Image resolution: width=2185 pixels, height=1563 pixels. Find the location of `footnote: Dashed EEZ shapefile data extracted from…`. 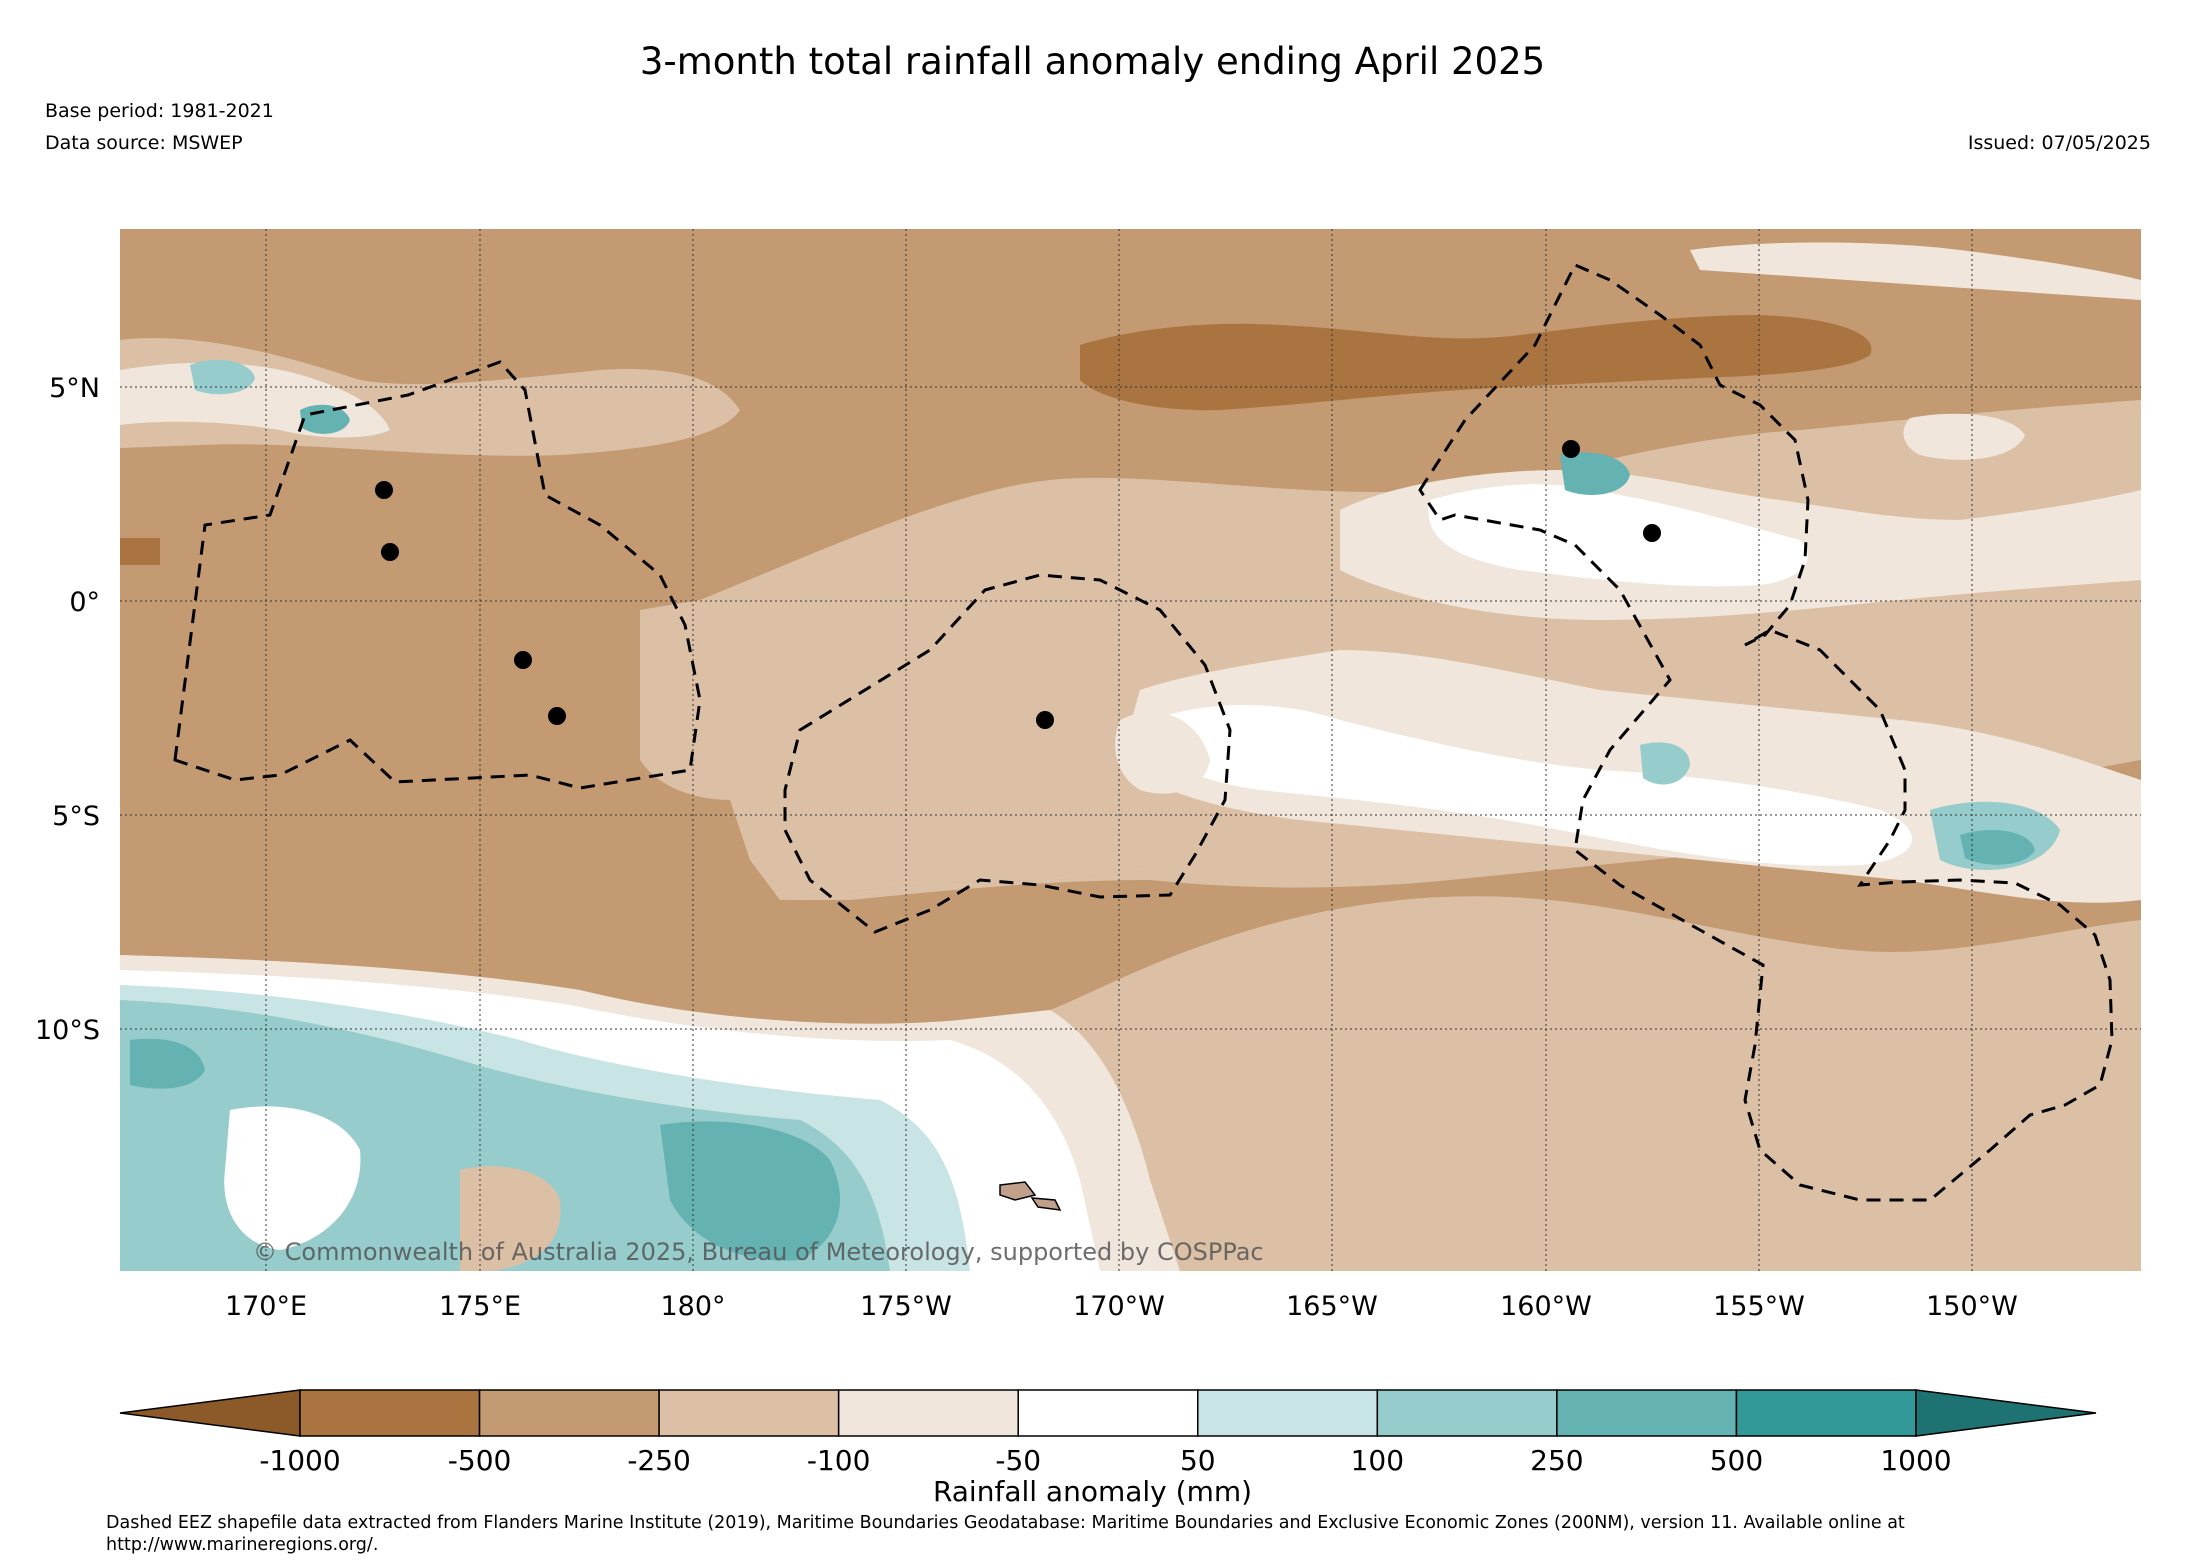

footnote: Dashed EEZ shapefile data extracted from… is located at coordinates (1005, 1534).